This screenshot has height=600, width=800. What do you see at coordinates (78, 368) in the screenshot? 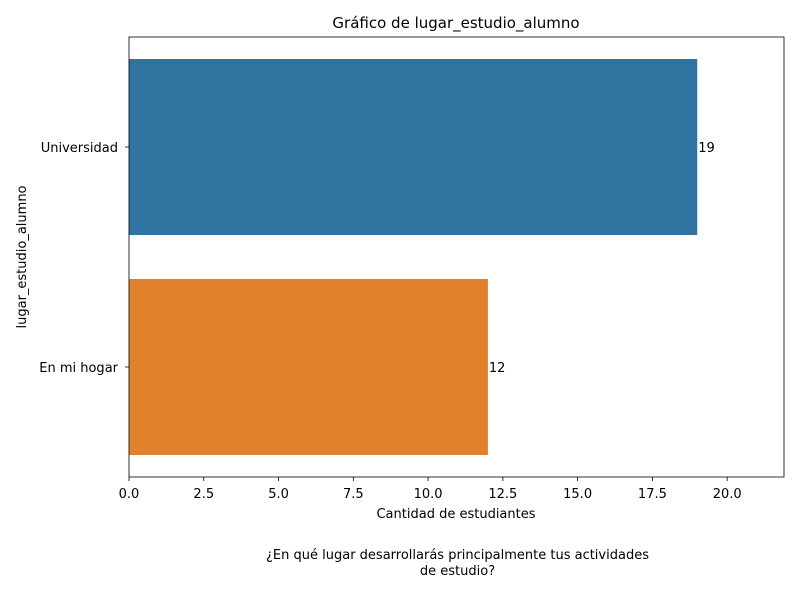
I see `y-tick-label: En mi hogar` at bounding box center [78, 368].